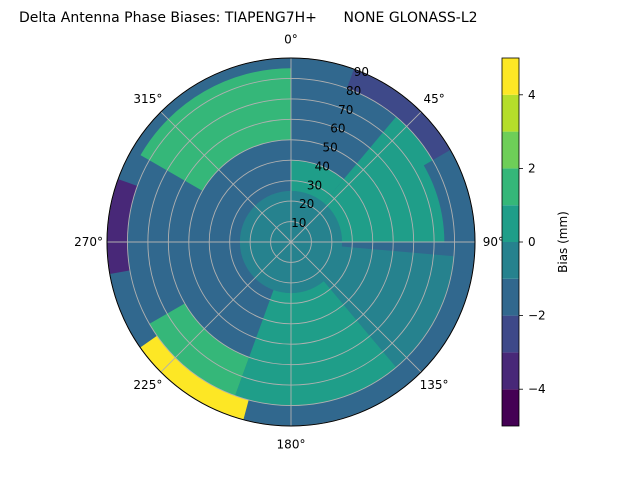  What do you see at coordinates (298, 223) in the screenshot?
I see `radial-tick-label: 10` at bounding box center [298, 223].